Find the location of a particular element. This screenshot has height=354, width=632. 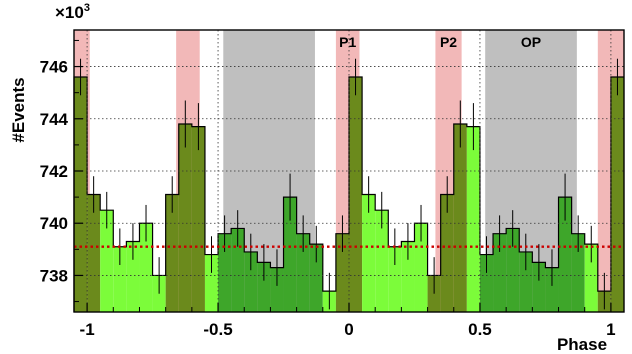

x-tick-label: 0 is located at coordinates (348, 329).